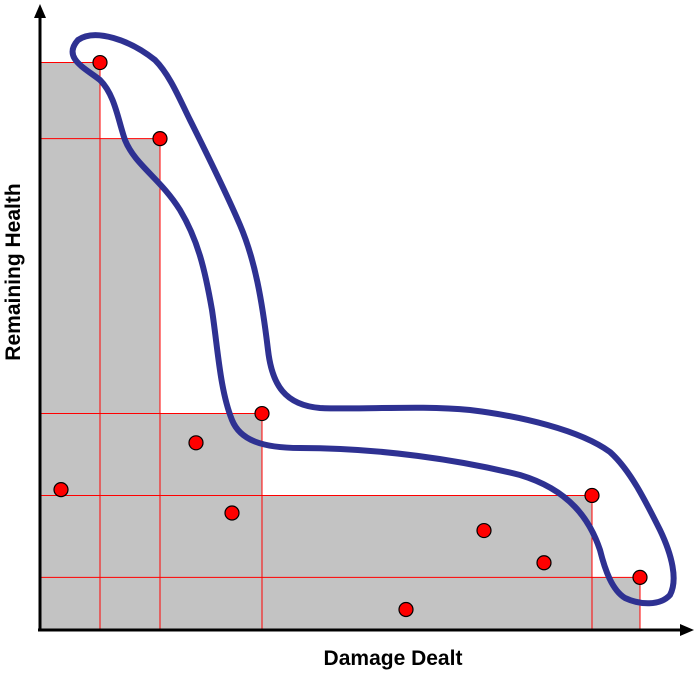 Image resolution: width=699 pixels, height=673 pixels. I want to click on y-axis-label: Remaining Health, so click(13, 271).